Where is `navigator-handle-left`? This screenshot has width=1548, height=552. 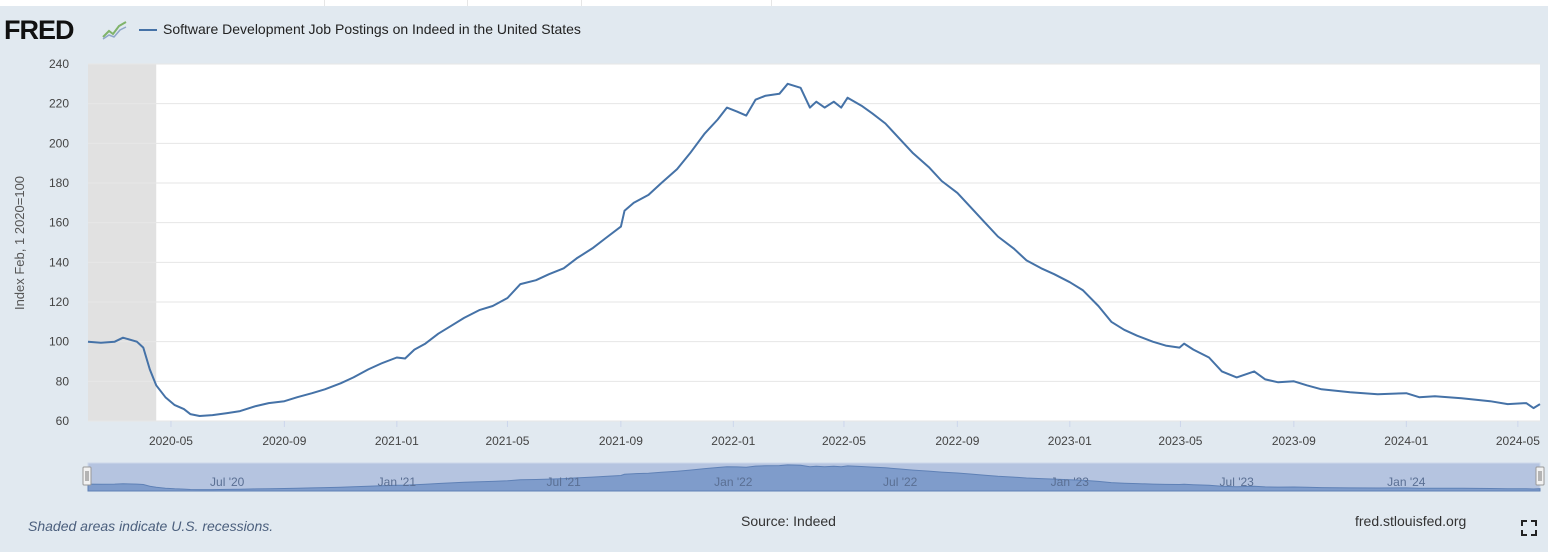
navigator-handle-left is located at coordinates (87, 476).